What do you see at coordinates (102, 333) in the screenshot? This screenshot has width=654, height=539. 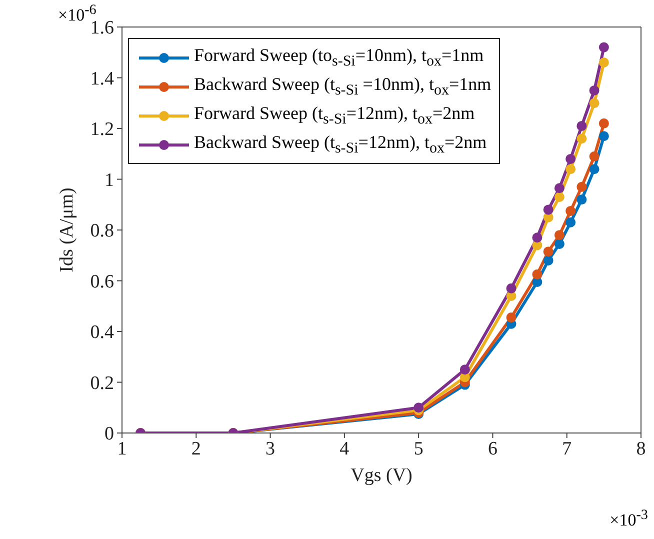 I see `y-tick-label: 0.4` at bounding box center [102, 333].